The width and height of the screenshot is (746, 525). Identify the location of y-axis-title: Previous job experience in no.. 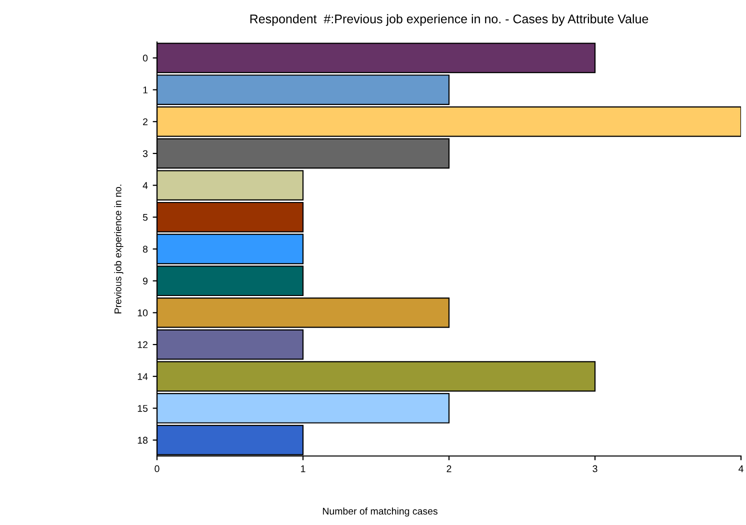
(119, 249).